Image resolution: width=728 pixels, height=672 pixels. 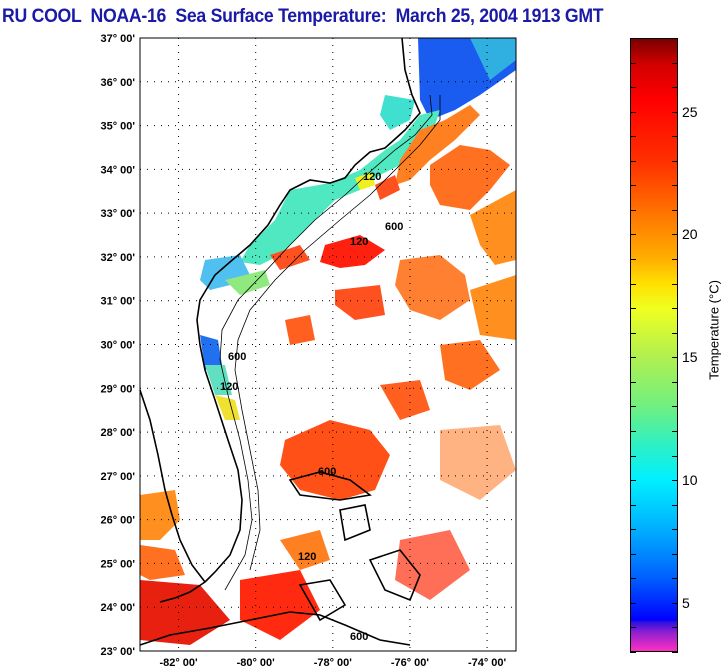 What do you see at coordinates (117, 258) in the screenshot?
I see `lat-label: 32° 00'` at bounding box center [117, 258].